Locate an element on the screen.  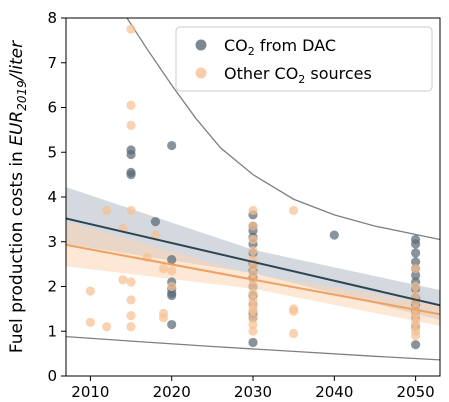
legend-label-other-pre: Other CO is located at coordinates (261, 73).